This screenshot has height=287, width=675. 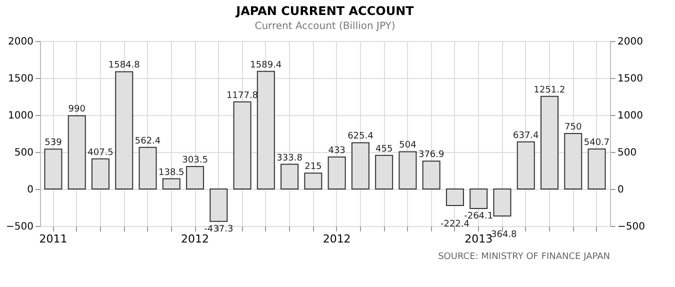 What do you see at coordinates (630, 116) in the screenshot?
I see `y2-tick-label: 1000` at bounding box center [630, 116].